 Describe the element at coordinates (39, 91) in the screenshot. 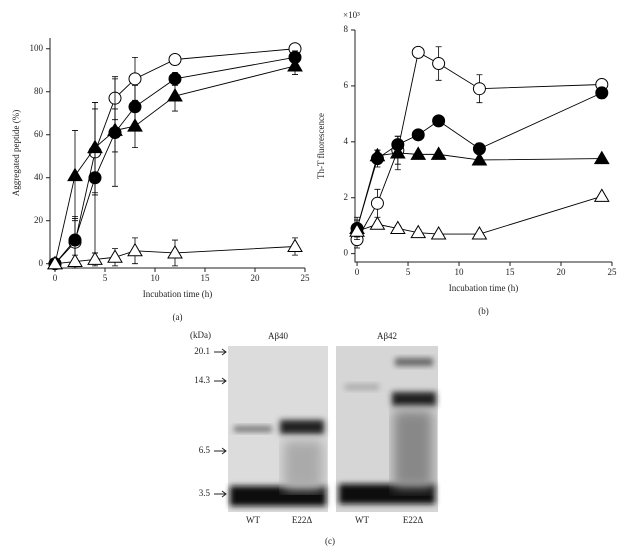

I see `y-tick-label: 80` at that location.